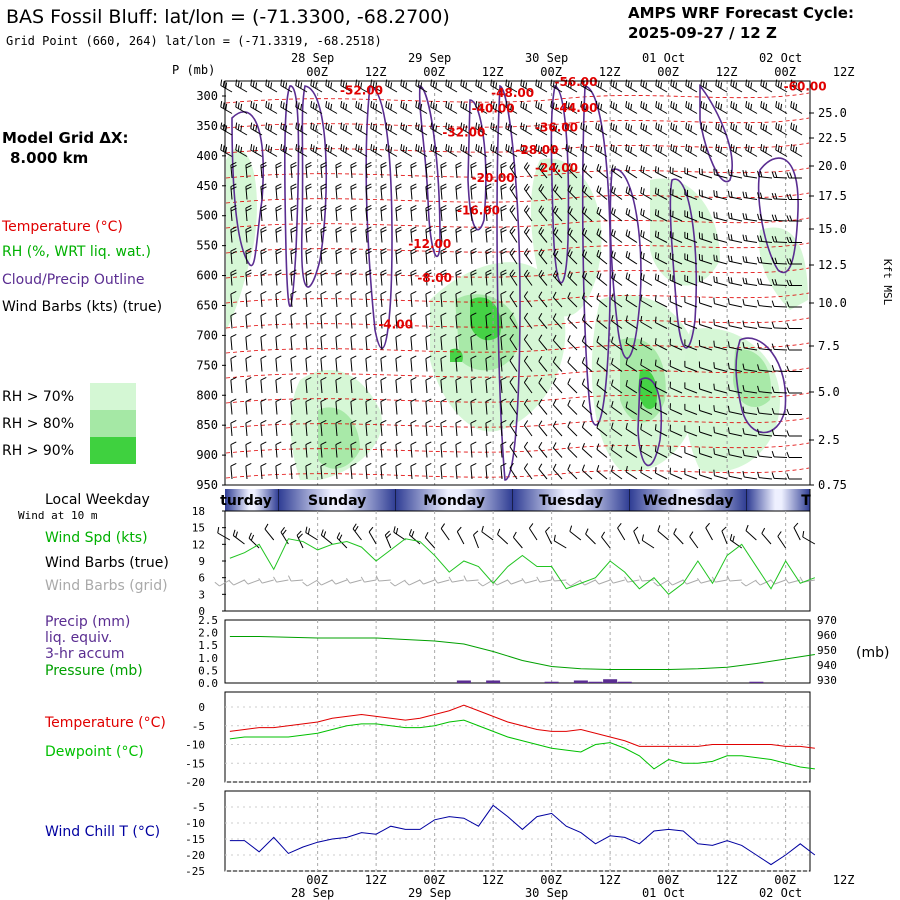  I want to click on temperature-axis-ticks: -20 -15 -10 -5 0, so click(195, 745).